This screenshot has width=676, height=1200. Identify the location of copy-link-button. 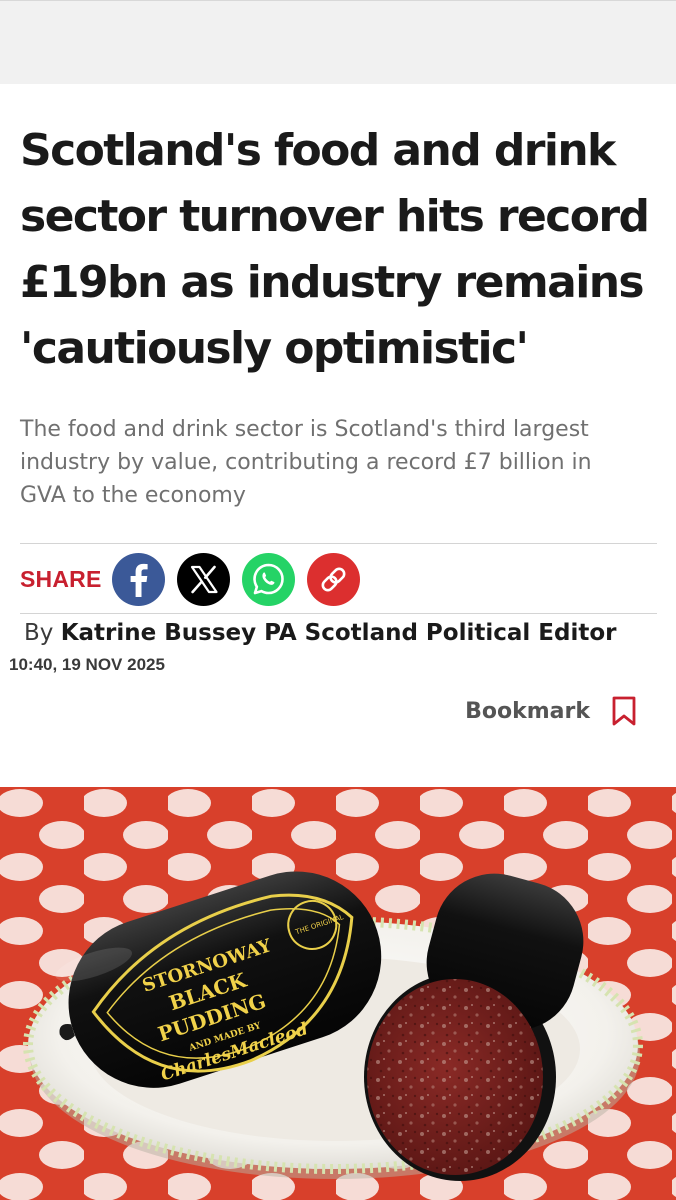
(333, 579).